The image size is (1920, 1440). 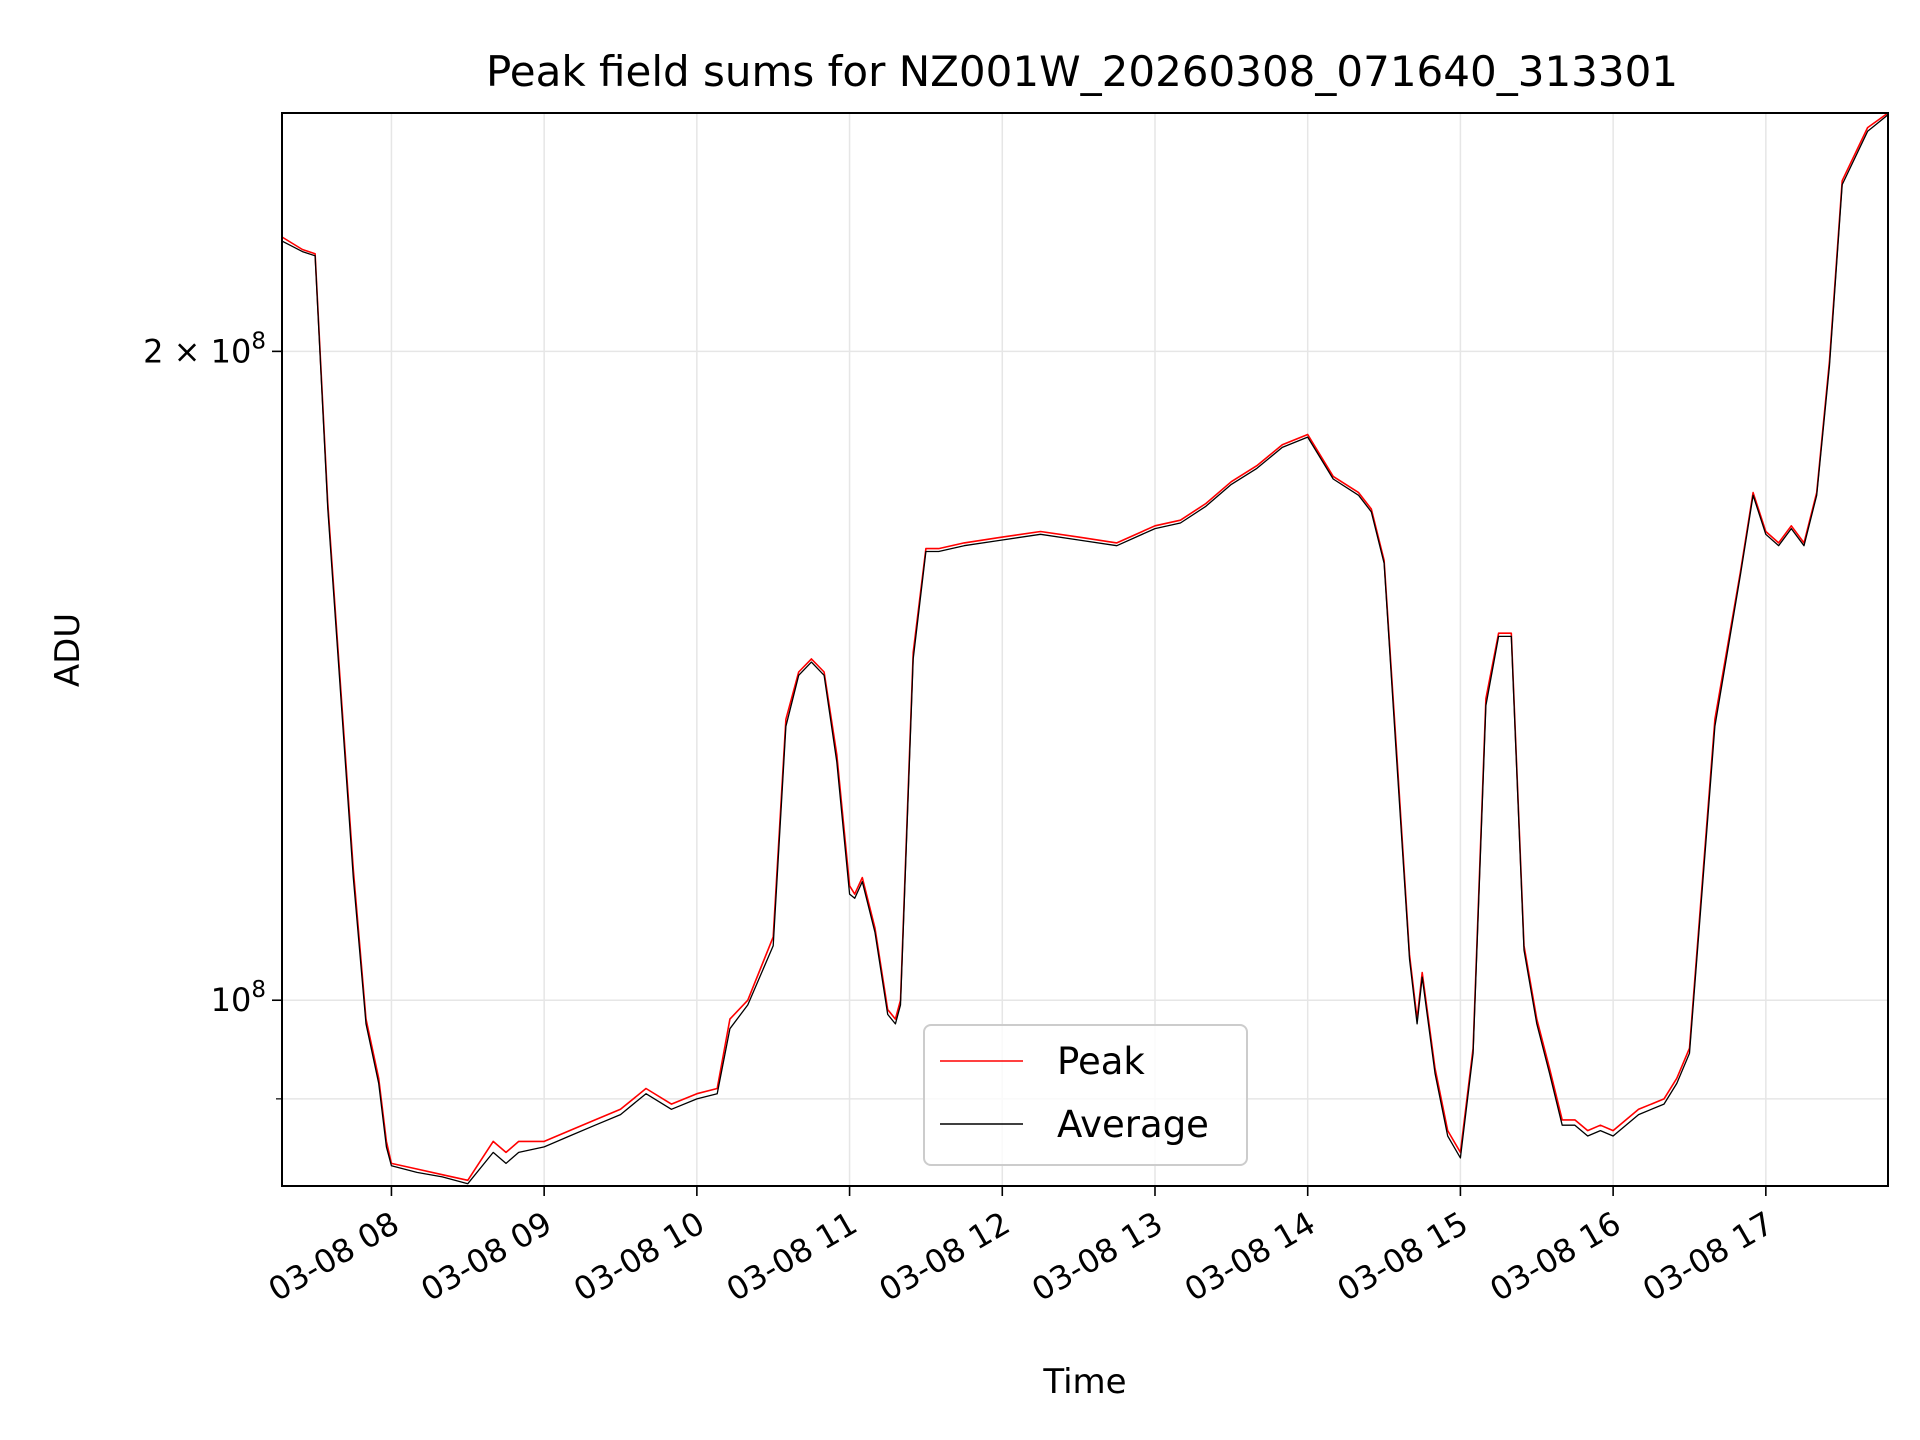 What do you see at coordinates (68, 650) in the screenshot?
I see `y-axis-title: ADU` at bounding box center [68, 650].